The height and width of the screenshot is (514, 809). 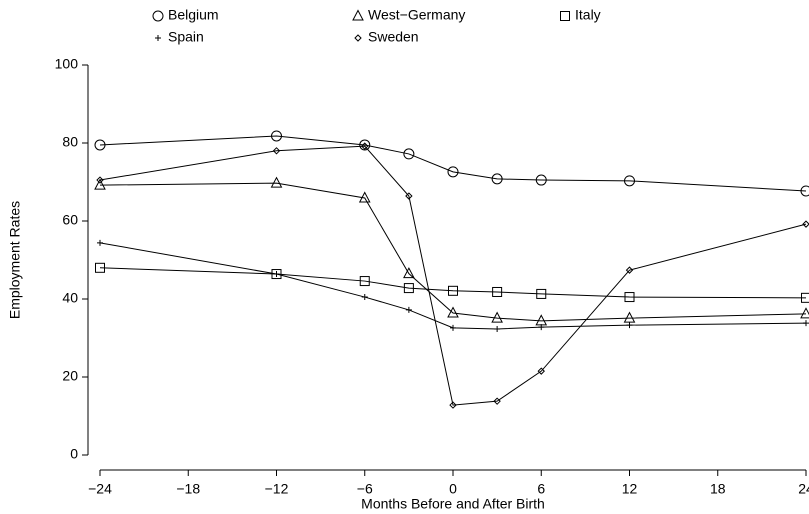 What do you see at coordinates (630, 489) in the screenshot?
I see `x-tick-label: 12` at bounding box center [630, 489].